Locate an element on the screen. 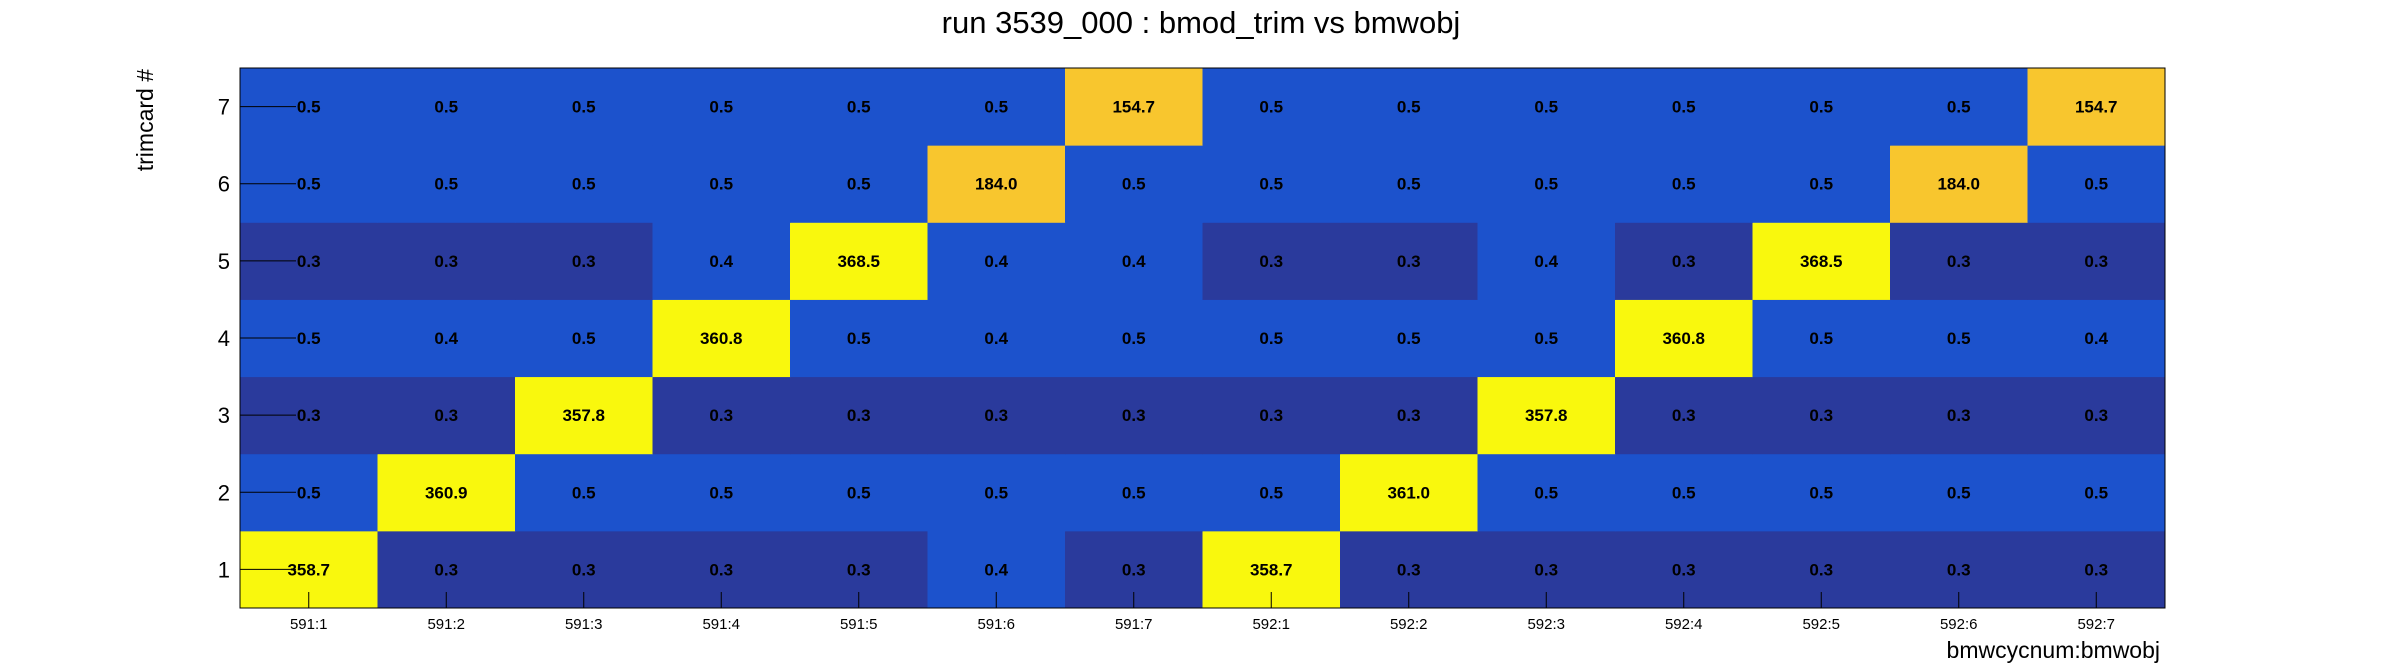 The width and height of the screenshot is (2396, 672). x-tick-label: 592:7 is located at coordinates (2096, 624).